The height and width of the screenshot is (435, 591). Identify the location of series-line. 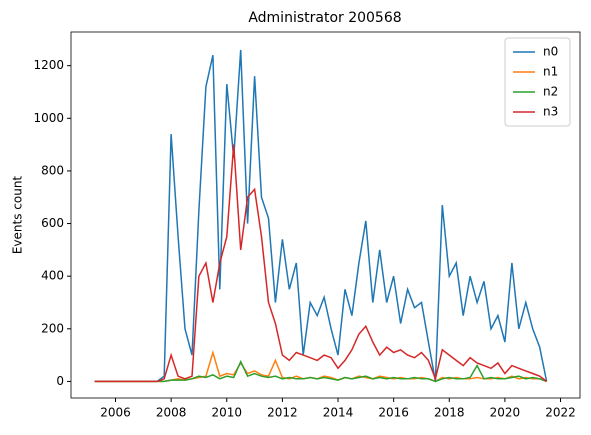
(320, 371).